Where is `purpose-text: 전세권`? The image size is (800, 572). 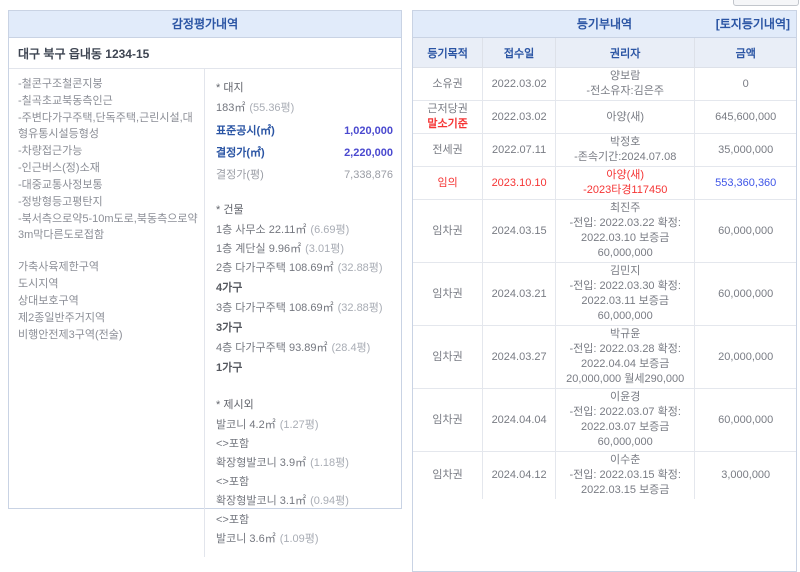
purpose-text: 전세권 is located at coordinates (447, 149).